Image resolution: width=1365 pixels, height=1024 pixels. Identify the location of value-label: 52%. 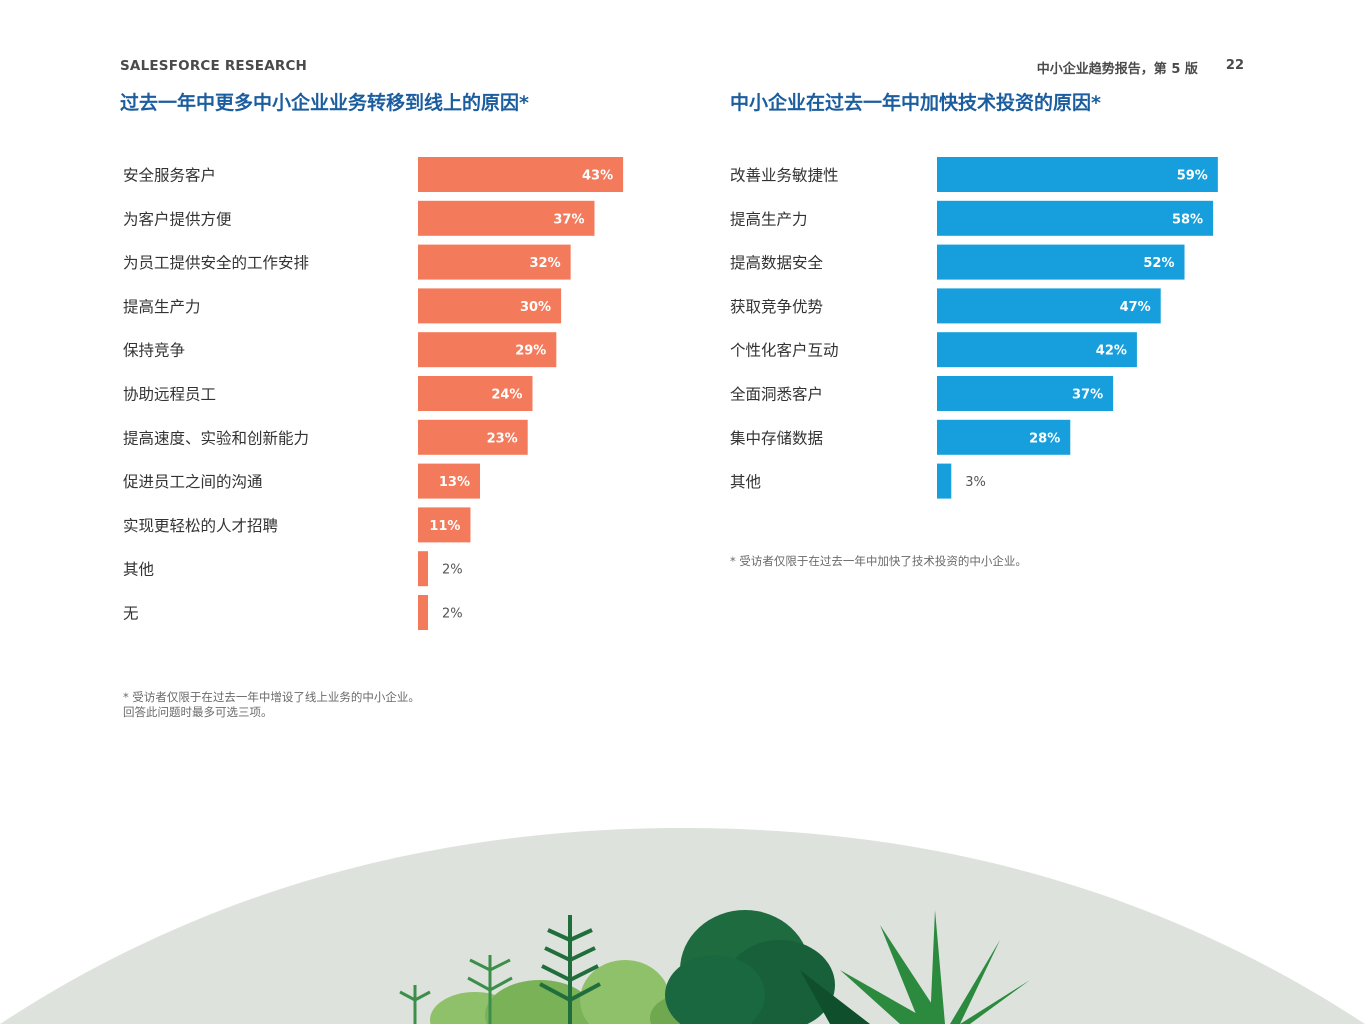
(1158, 263).